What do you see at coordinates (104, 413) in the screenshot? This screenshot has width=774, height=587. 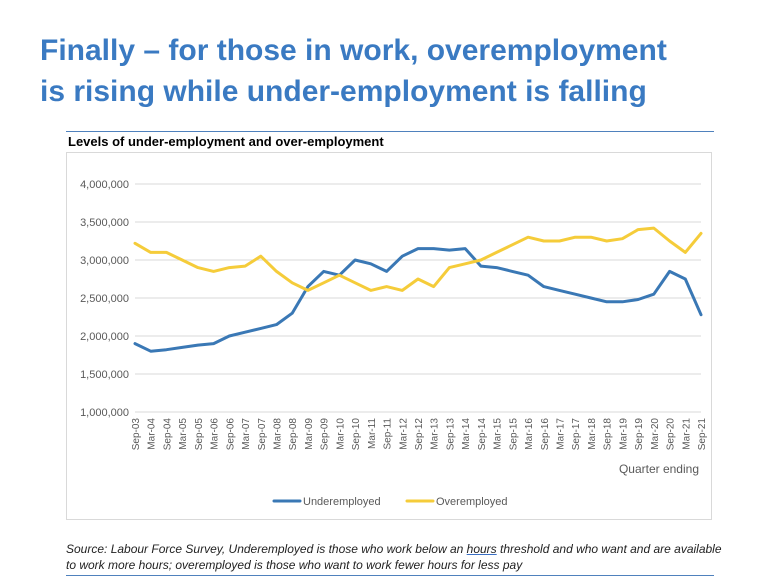 I see `y-tick-label: 1,000,000` at bounding box center [104, 413].